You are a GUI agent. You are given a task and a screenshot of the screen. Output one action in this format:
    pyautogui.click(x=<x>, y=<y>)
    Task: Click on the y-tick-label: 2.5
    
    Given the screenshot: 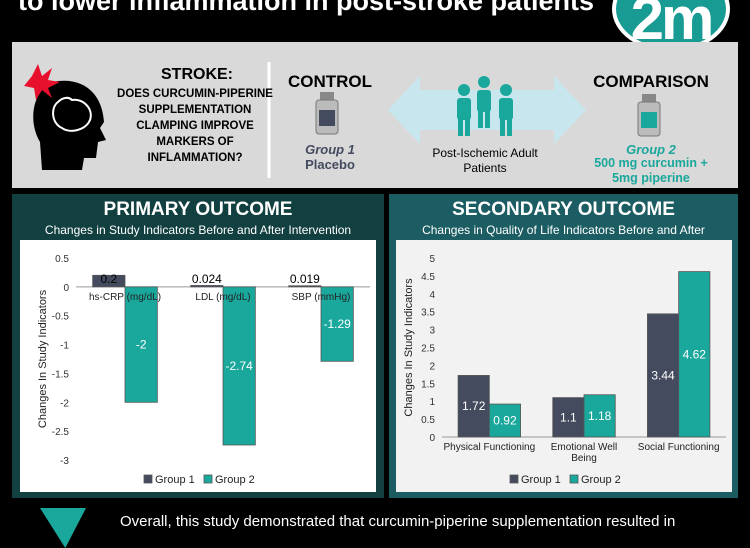 What is the action you would take?
    pyautogui.click(x=428, y=349)
    